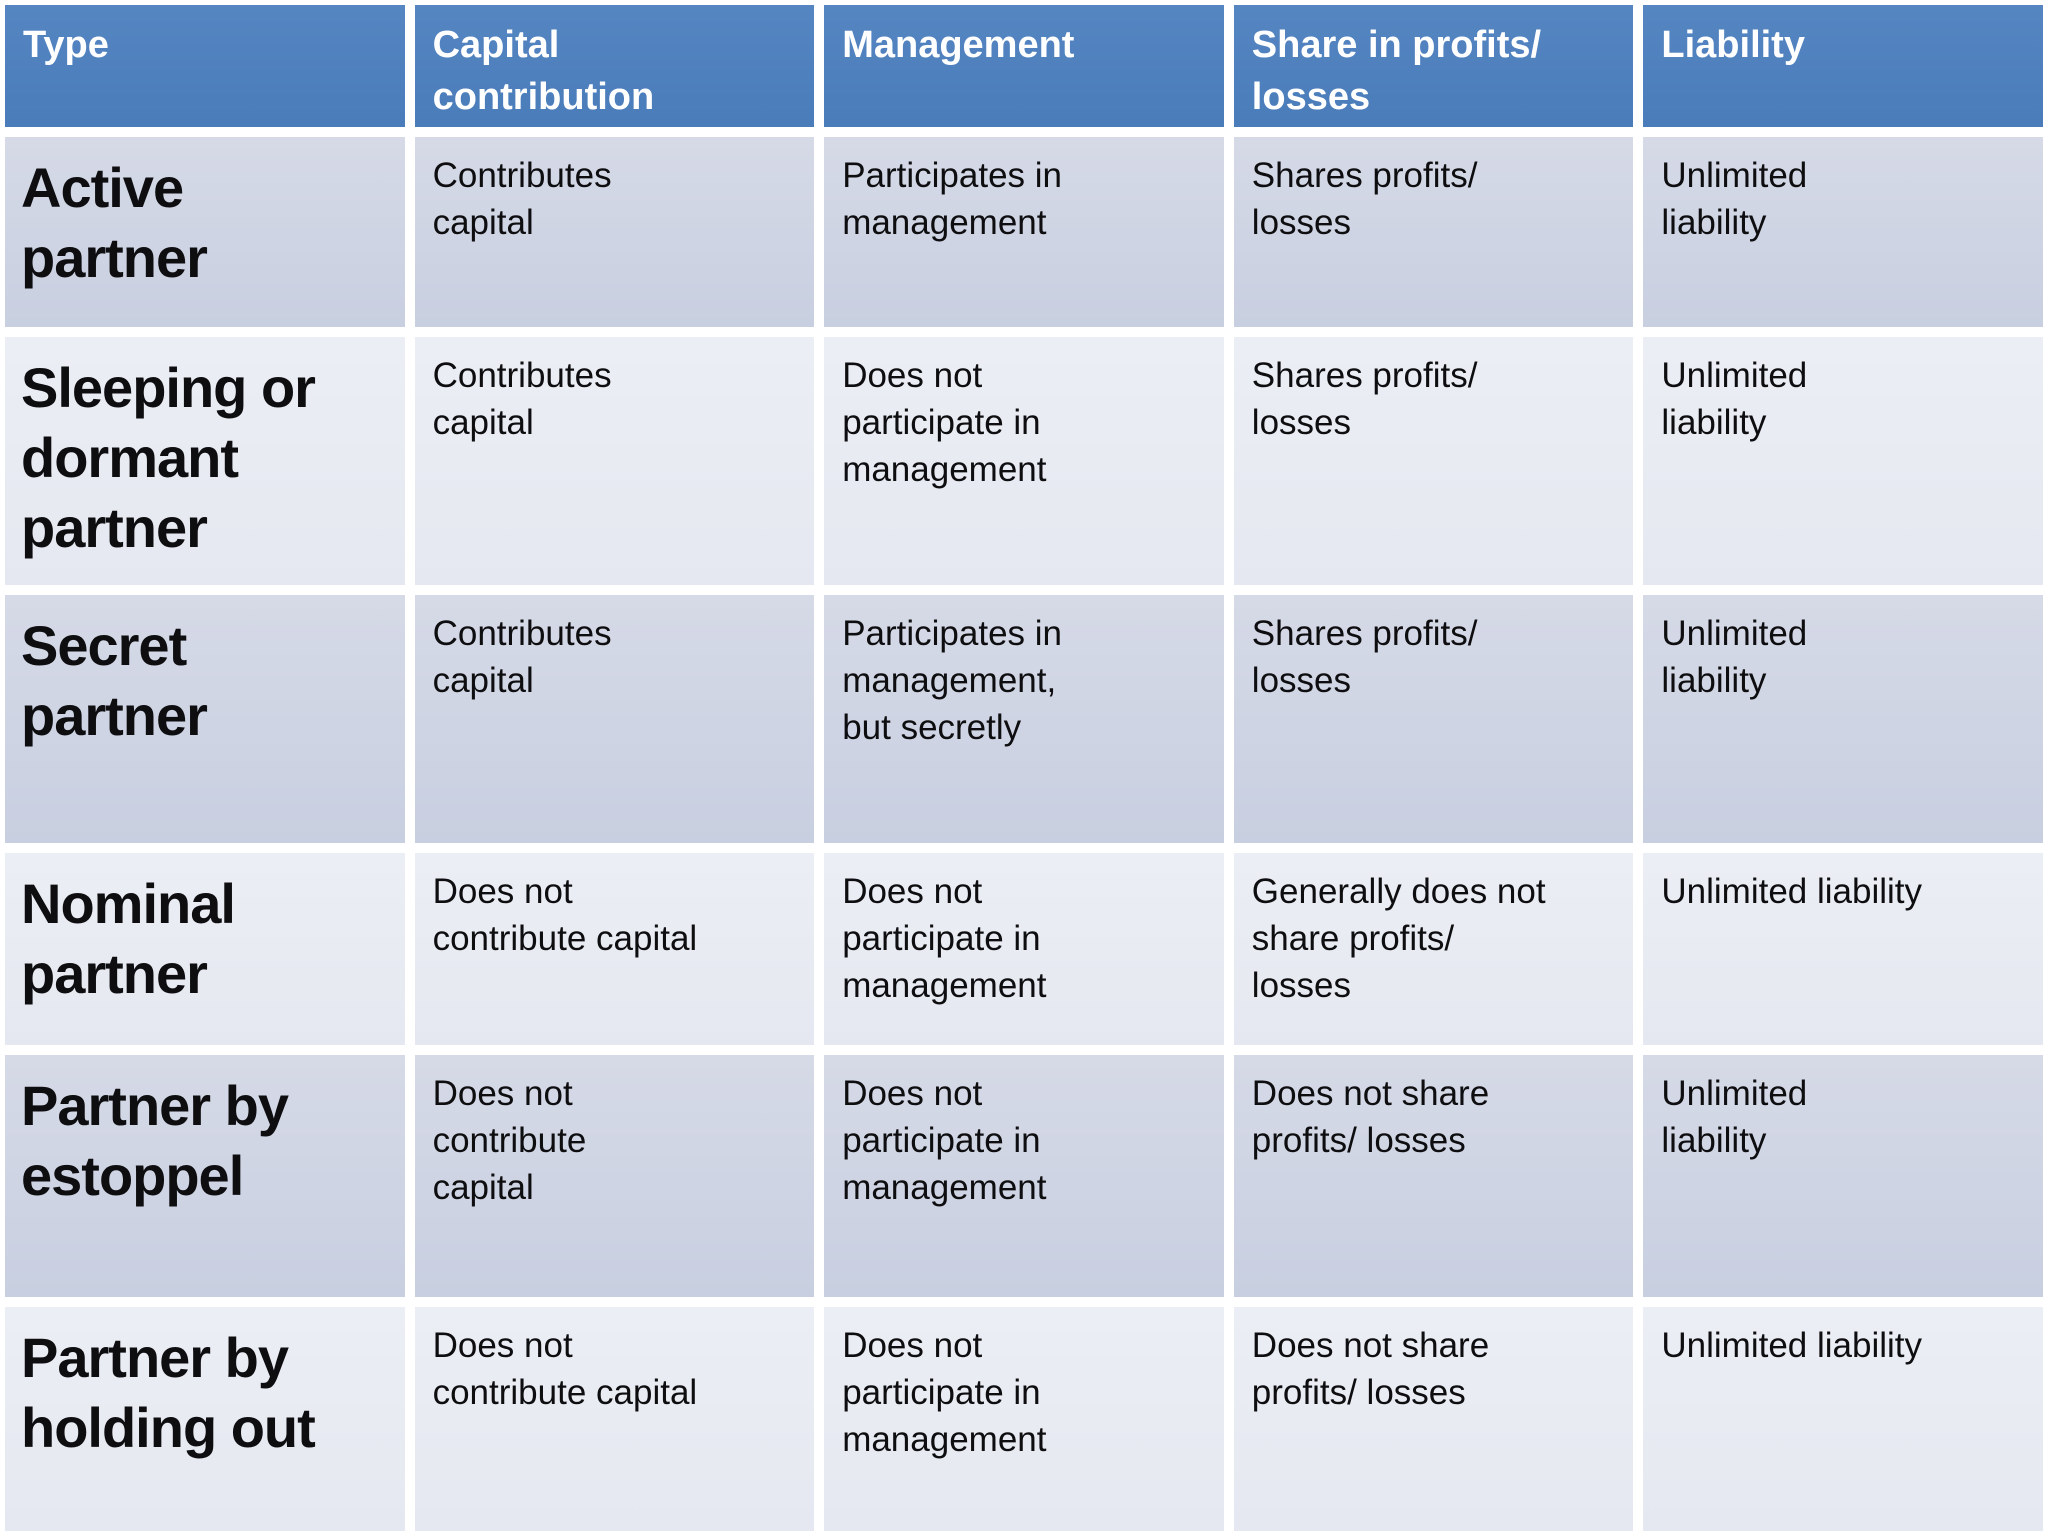  What do you see at coordinates (205, 1419) in the screenshot?
I see `type-cell: Partner by holding out` at bounding box center [205, 1419].